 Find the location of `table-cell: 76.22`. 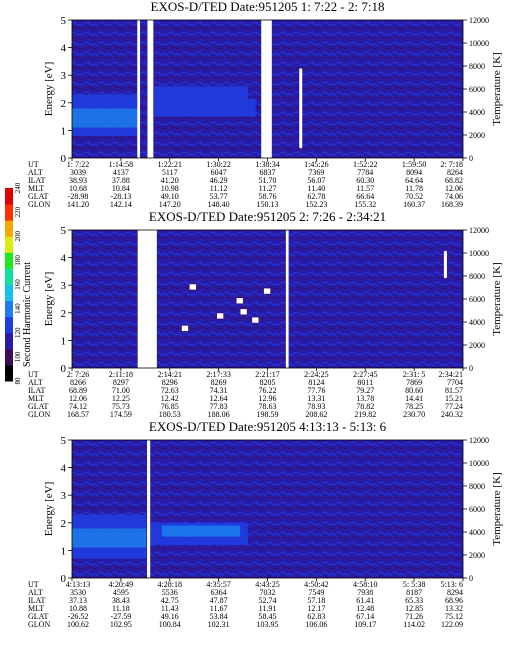

table-cell: 76.22 is located at coordinates (268, 390).